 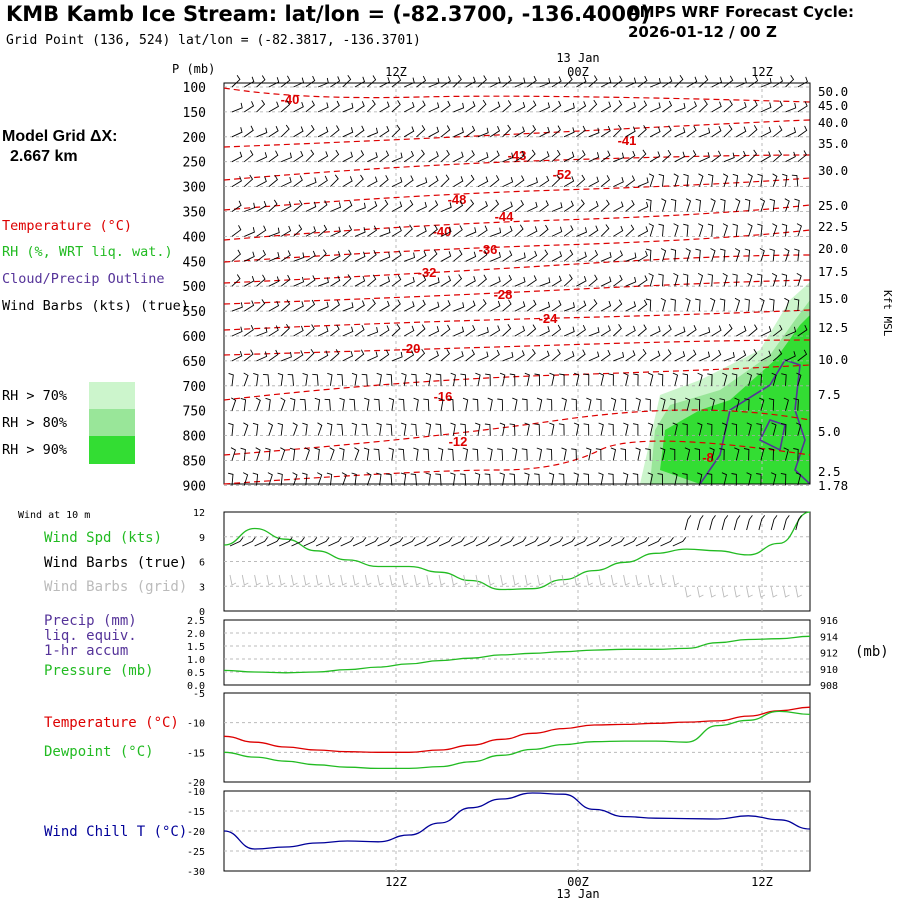 What do you see at coordinates (112, 450) in the screenshot?
I see `rh90-swatch` at bounding box center [112, 450].